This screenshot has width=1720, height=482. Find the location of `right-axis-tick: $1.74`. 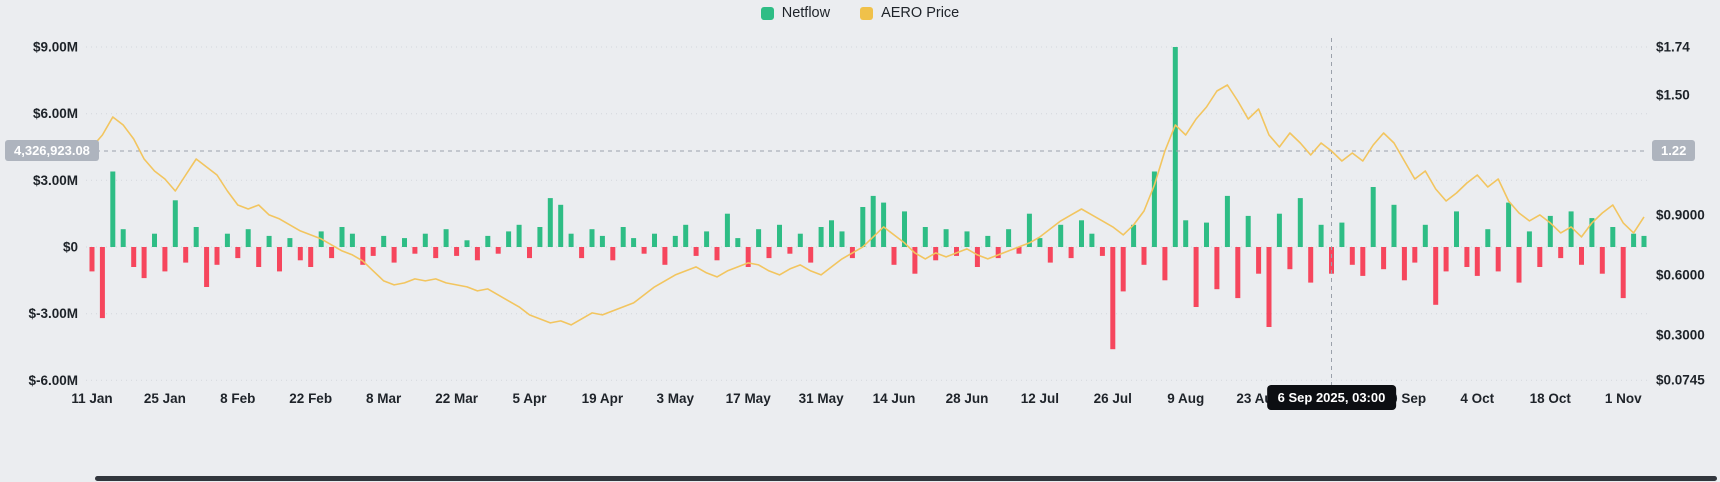

right-axis-tick: $1.74 is located at coordinates (1673, 47).